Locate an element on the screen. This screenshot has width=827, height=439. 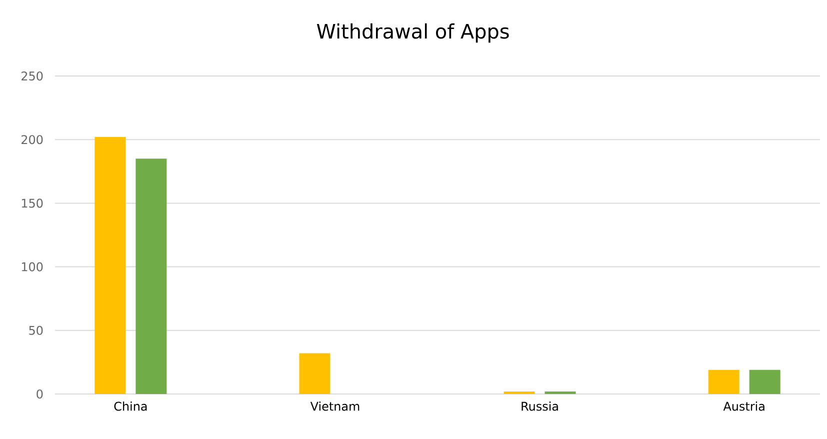
x-tick-label: Austria is located at coordinates (743, 406).